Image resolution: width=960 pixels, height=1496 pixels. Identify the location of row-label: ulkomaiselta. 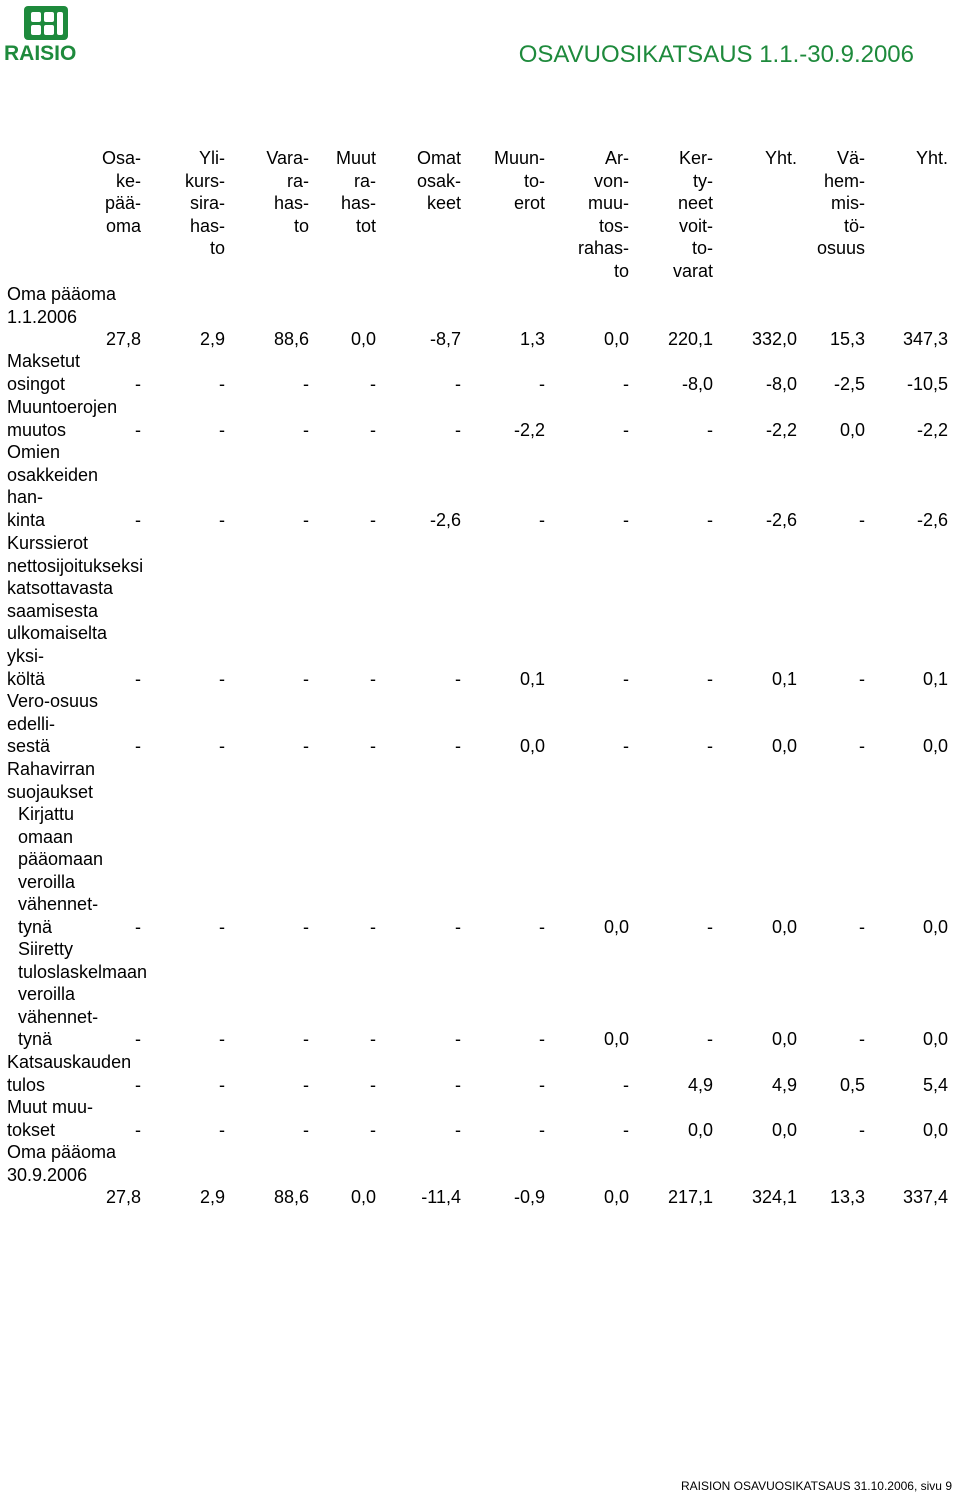
(57, 633).